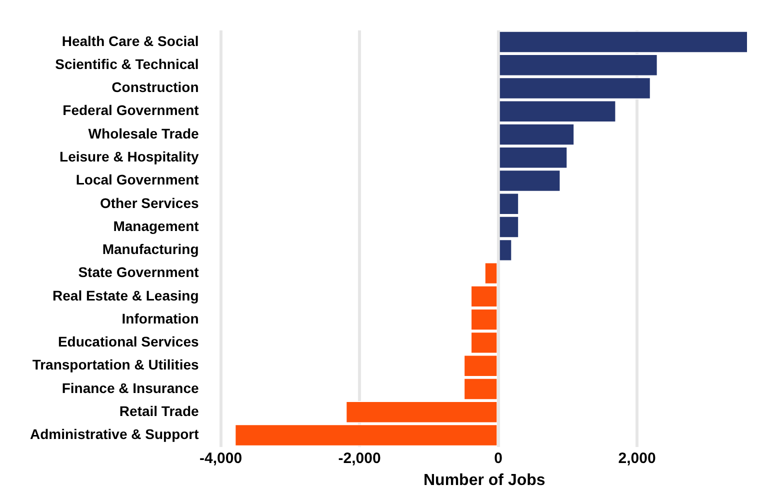 Image resolution: width=760 pixels, height=496 pixels. I want to click on y-tick-label: Retail Trade, so click(159, 410).